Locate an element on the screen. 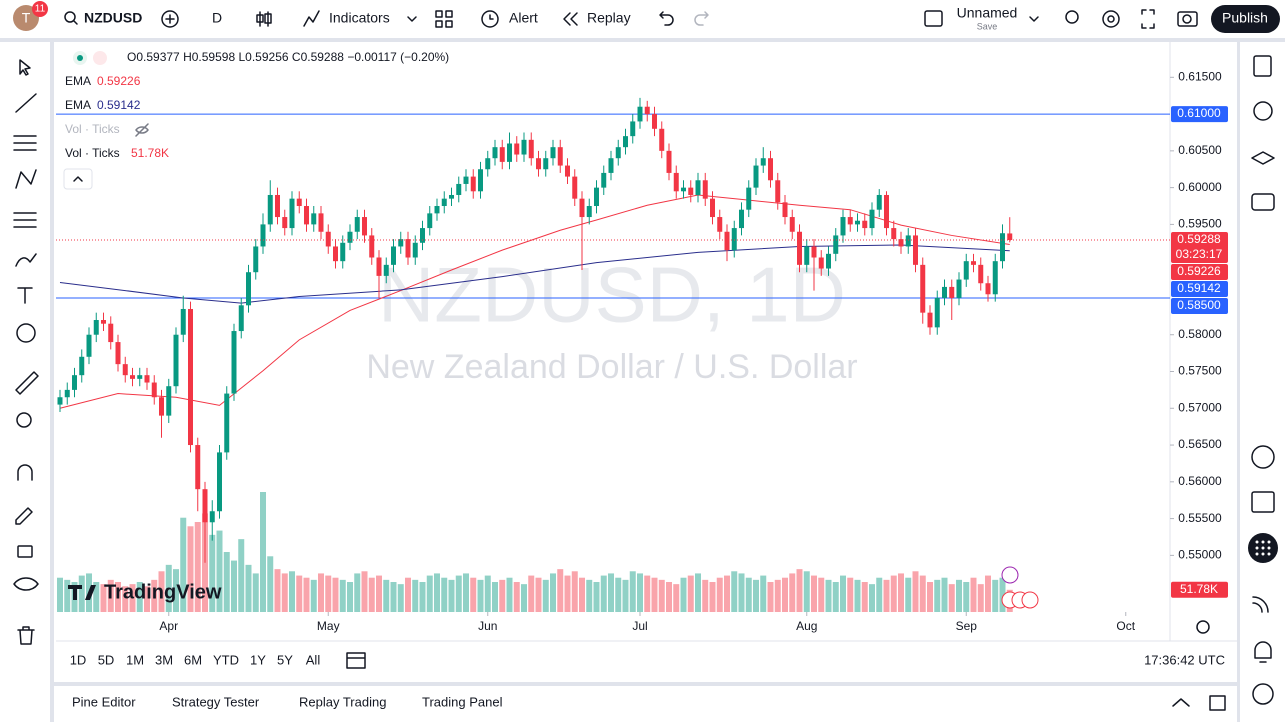  y-tick-label: 0.57500 is located at coordinates (1200, 371).